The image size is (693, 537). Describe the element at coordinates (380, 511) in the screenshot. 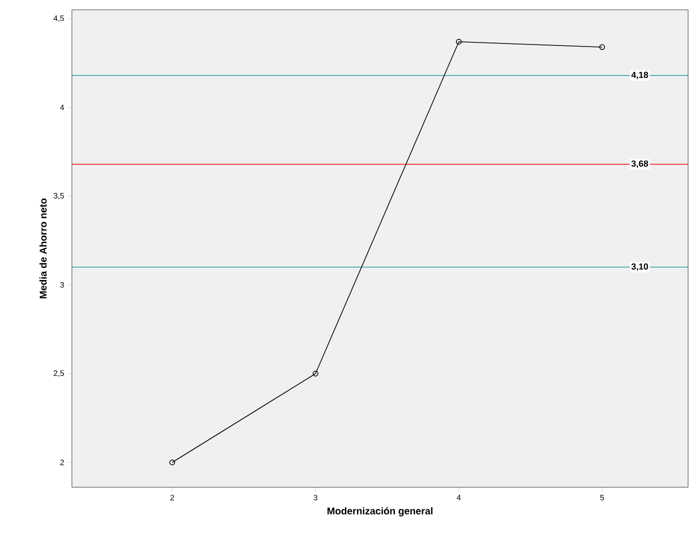

I see `x-axis-title: Modernización general` at that location.